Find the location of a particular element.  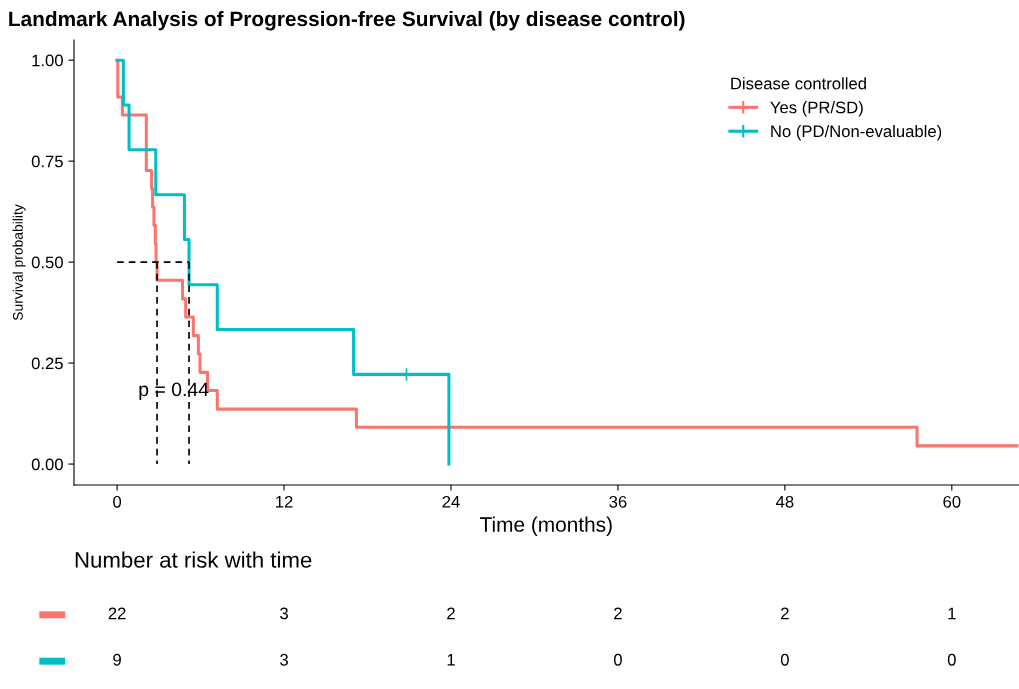

data-label: 9 is located at coordinates (117, 659).